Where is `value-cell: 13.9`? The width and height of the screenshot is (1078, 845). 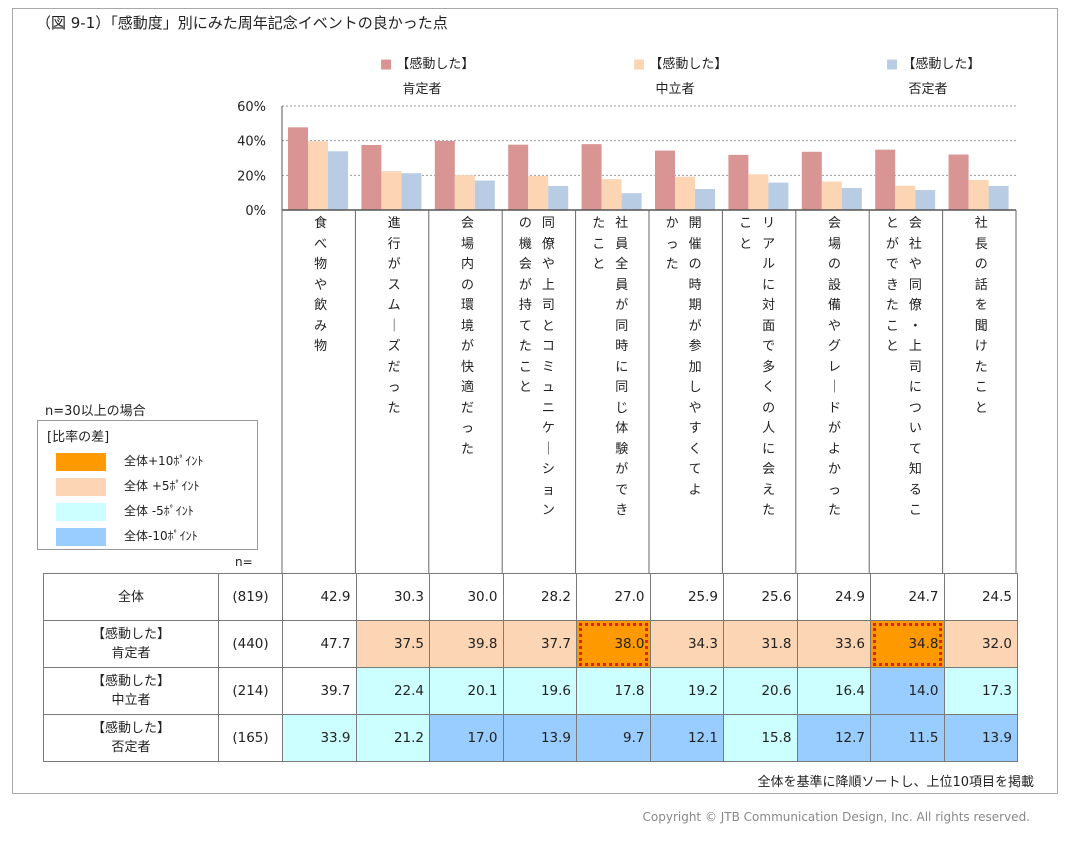 value-cell: 13.9 is located at coordinates (980, 738).